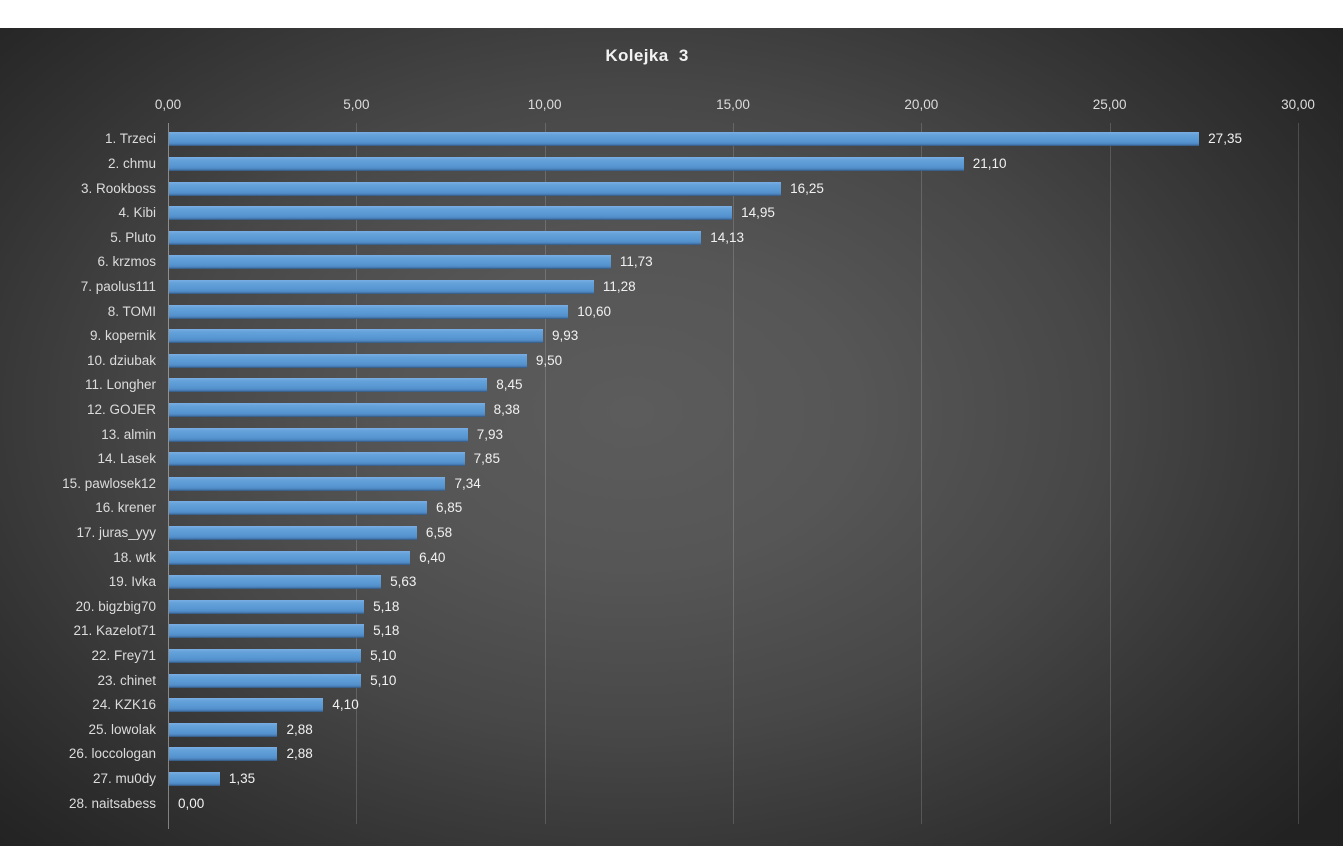 The height and width of the screenshot is (846, 1343). I want to click on category-label: 11. Longher, so click(120, 385).